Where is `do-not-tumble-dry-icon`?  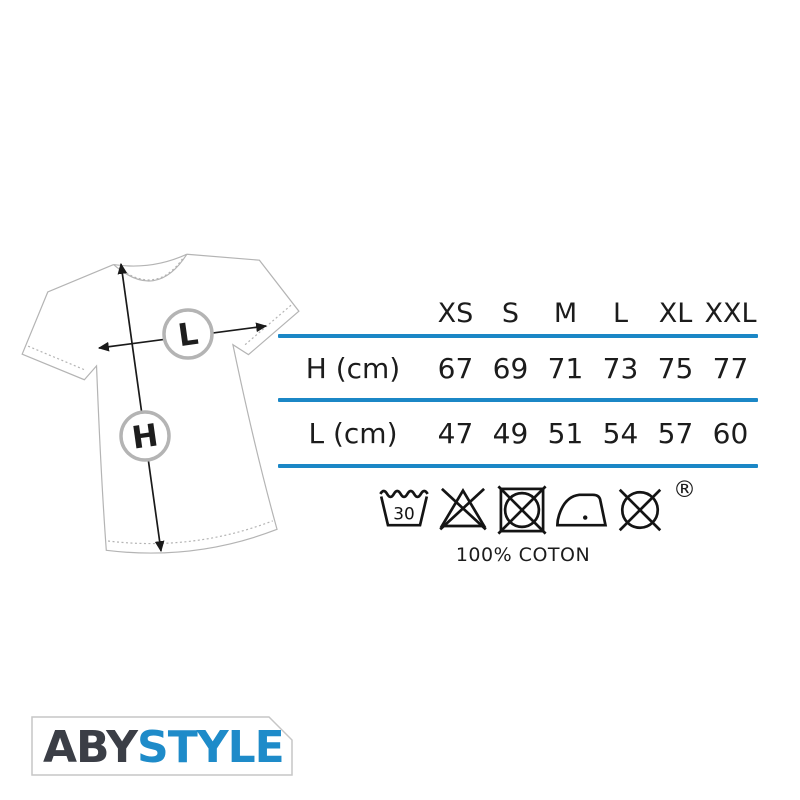 do-not-tumble-dry-icon is located at coordinates (522, 510).